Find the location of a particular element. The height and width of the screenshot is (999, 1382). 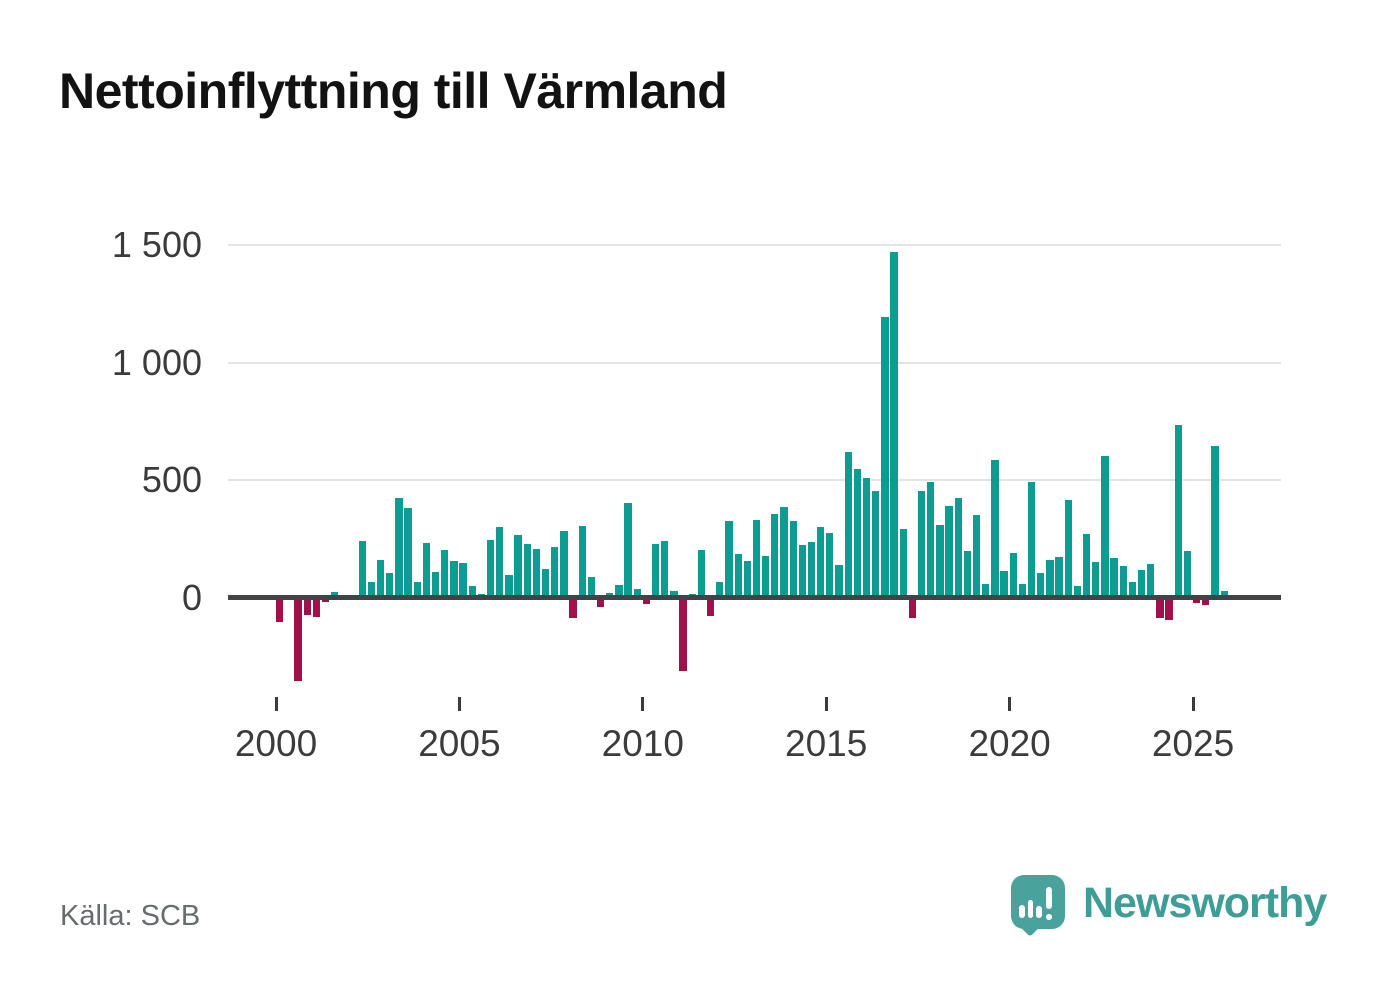

bar-2001K1 is located at coordinates (316, 607).